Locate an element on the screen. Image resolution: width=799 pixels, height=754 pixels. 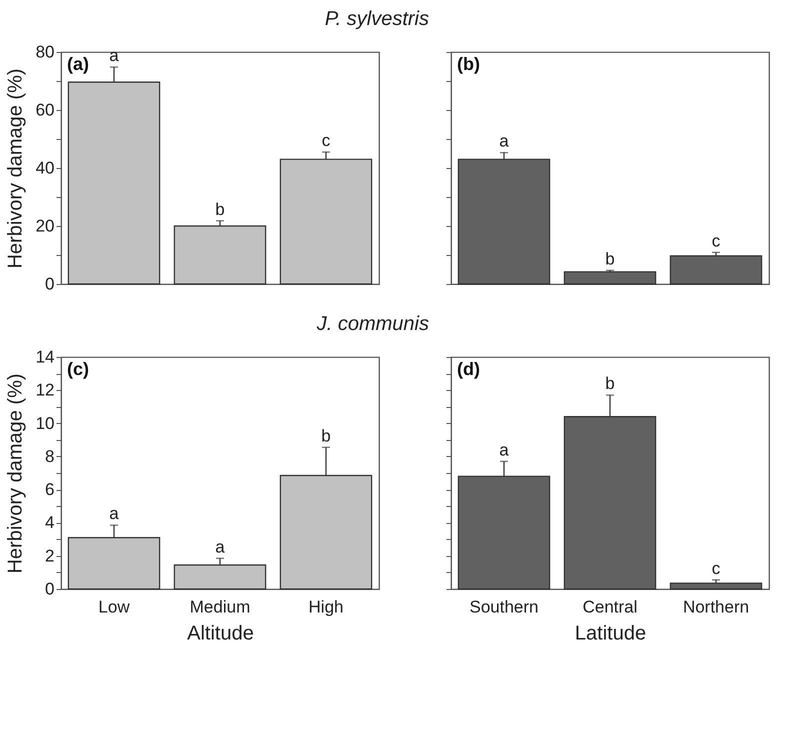
y-tick-label: 4 is located at coordinates (49, 522).